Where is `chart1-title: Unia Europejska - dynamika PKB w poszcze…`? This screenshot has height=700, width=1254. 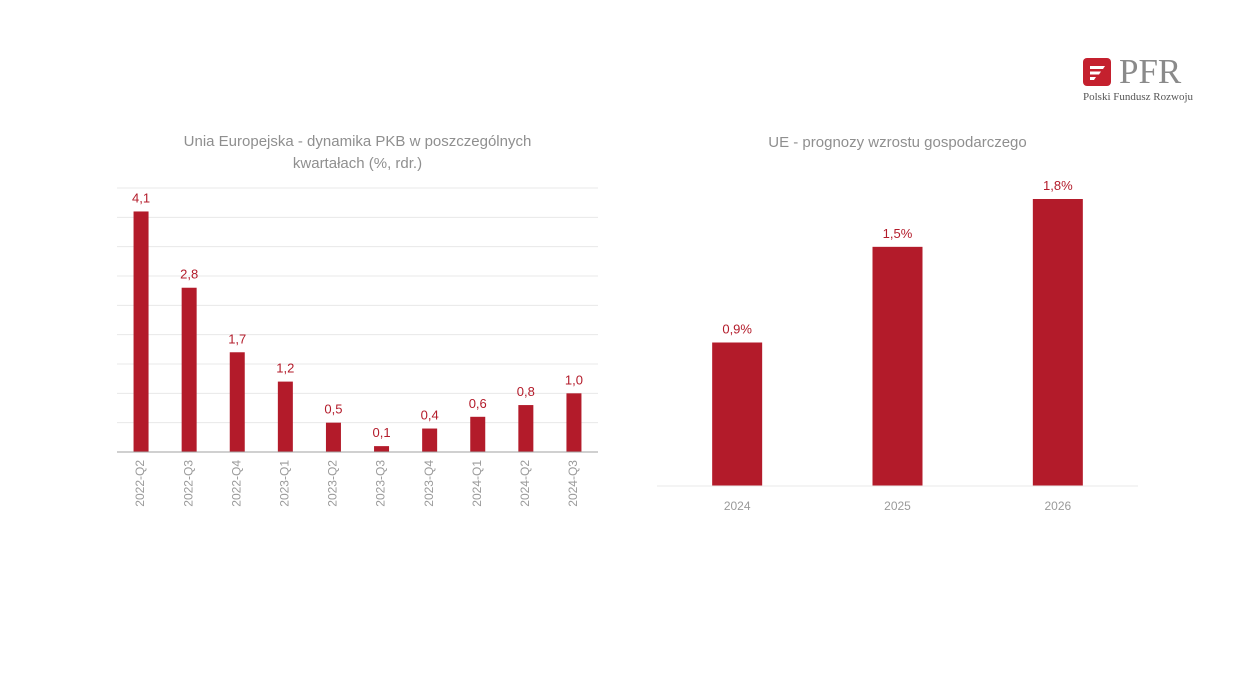 chart1-title: Unia Europejska - dynamika PKB w poszcze… is located at coordinates (357, 152).